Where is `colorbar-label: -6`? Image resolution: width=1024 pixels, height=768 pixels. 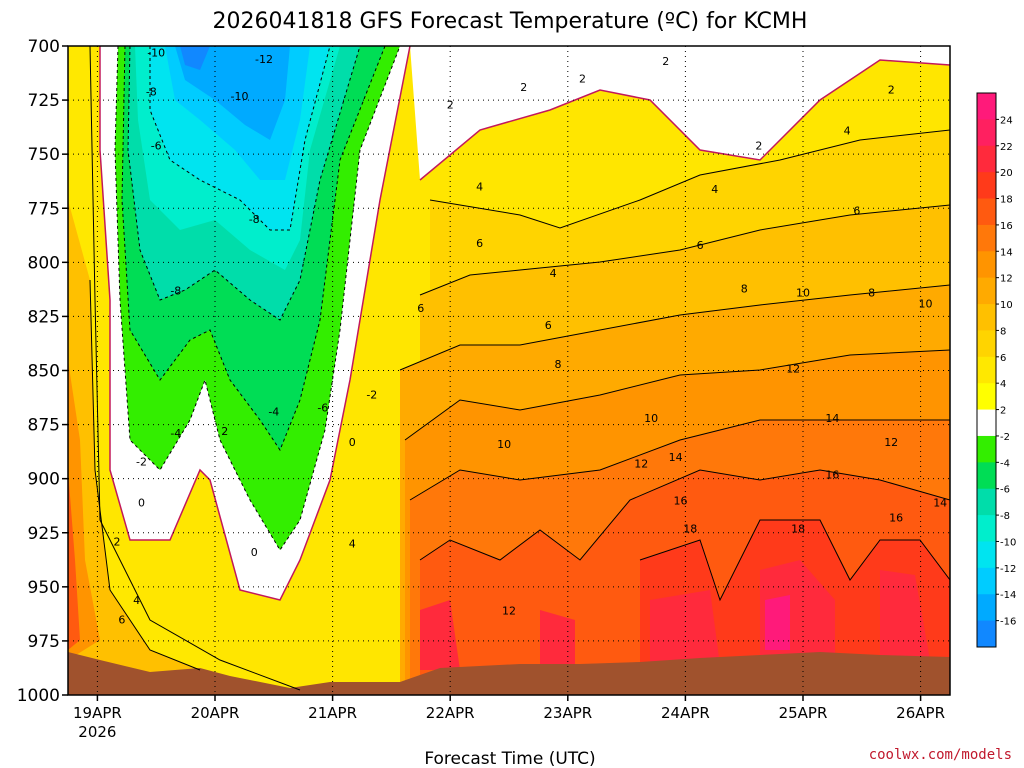
colorbar-label: -6 is located at coordinates (1005, 490).